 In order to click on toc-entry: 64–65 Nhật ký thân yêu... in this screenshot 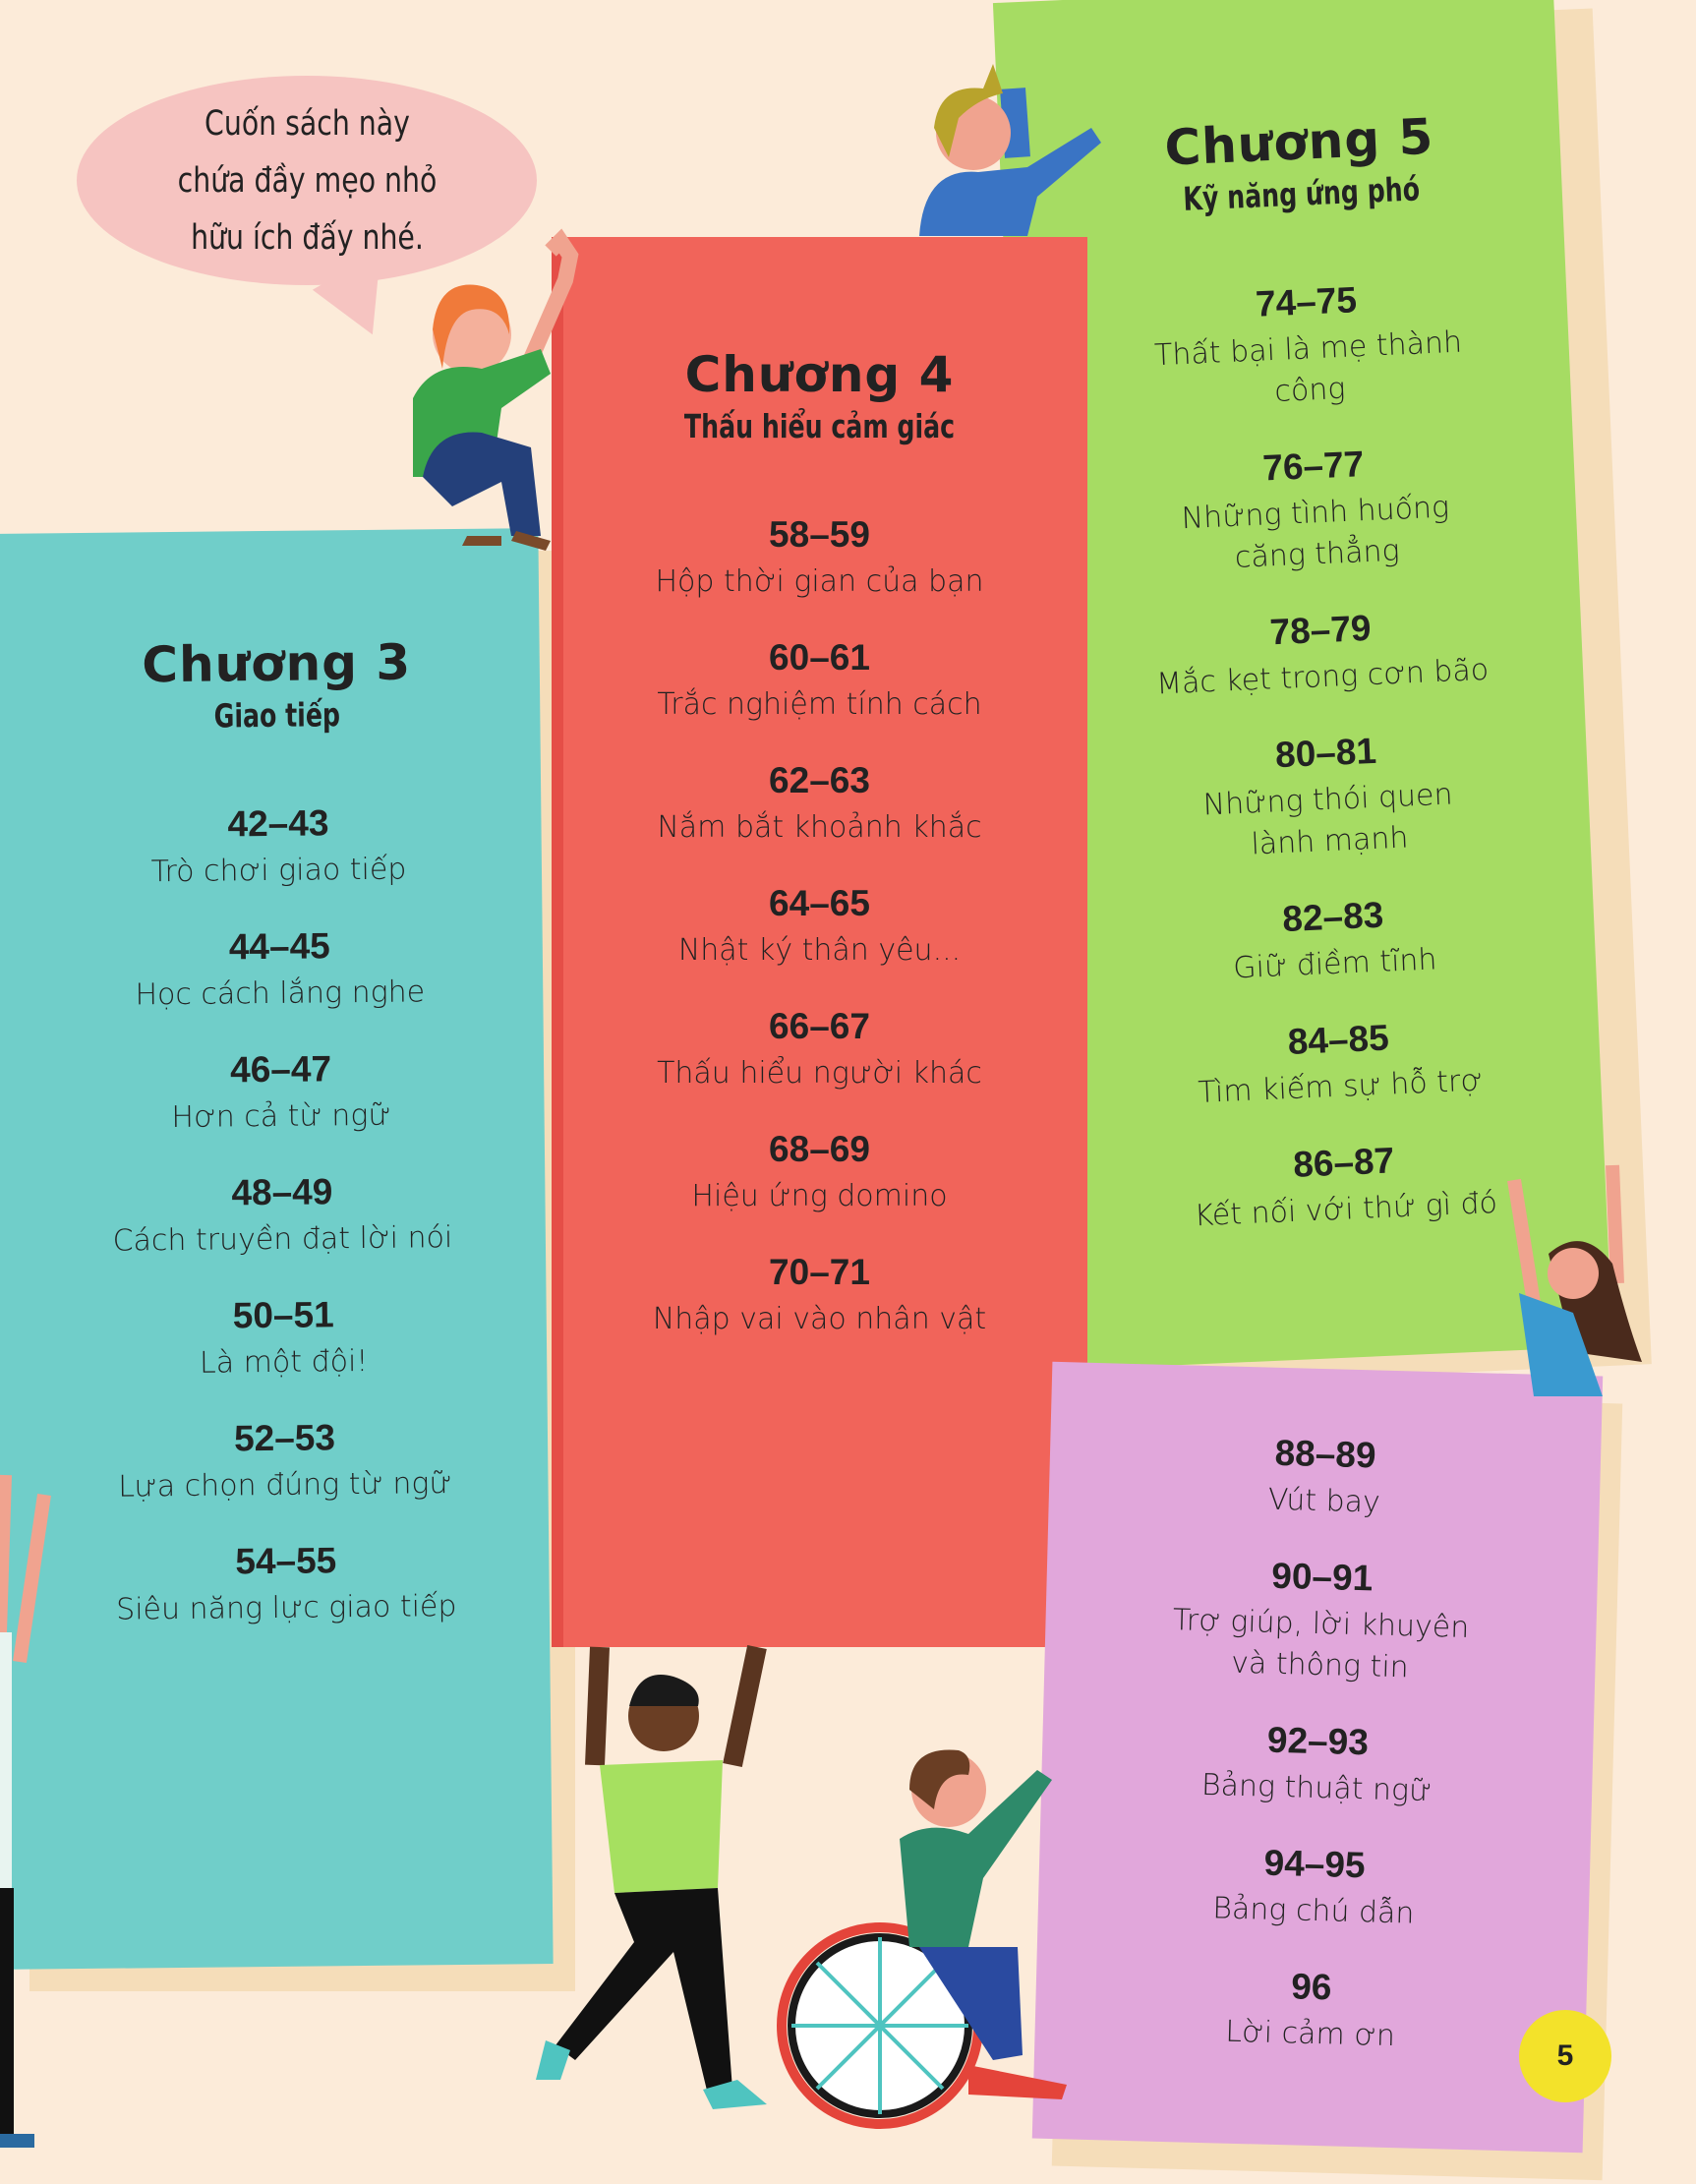, I will do `click(819, 924)`.